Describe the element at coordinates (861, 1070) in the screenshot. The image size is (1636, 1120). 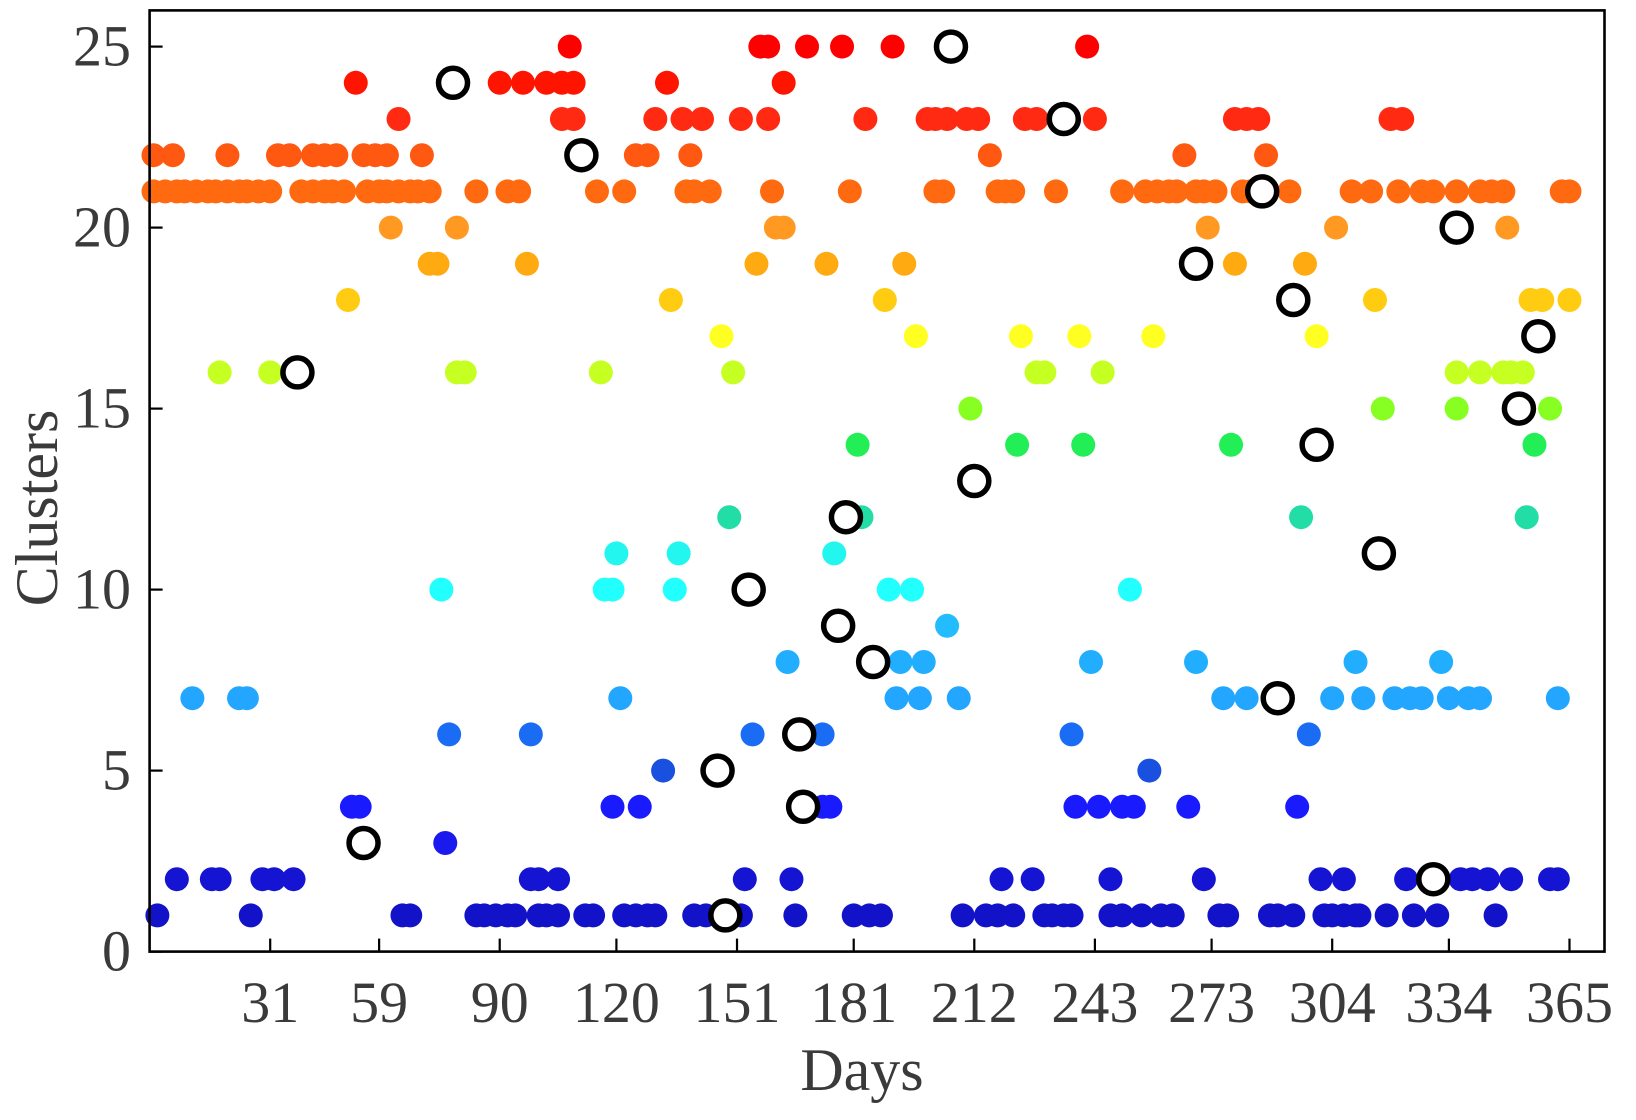
I see `x-axis-label: Days` at that location.